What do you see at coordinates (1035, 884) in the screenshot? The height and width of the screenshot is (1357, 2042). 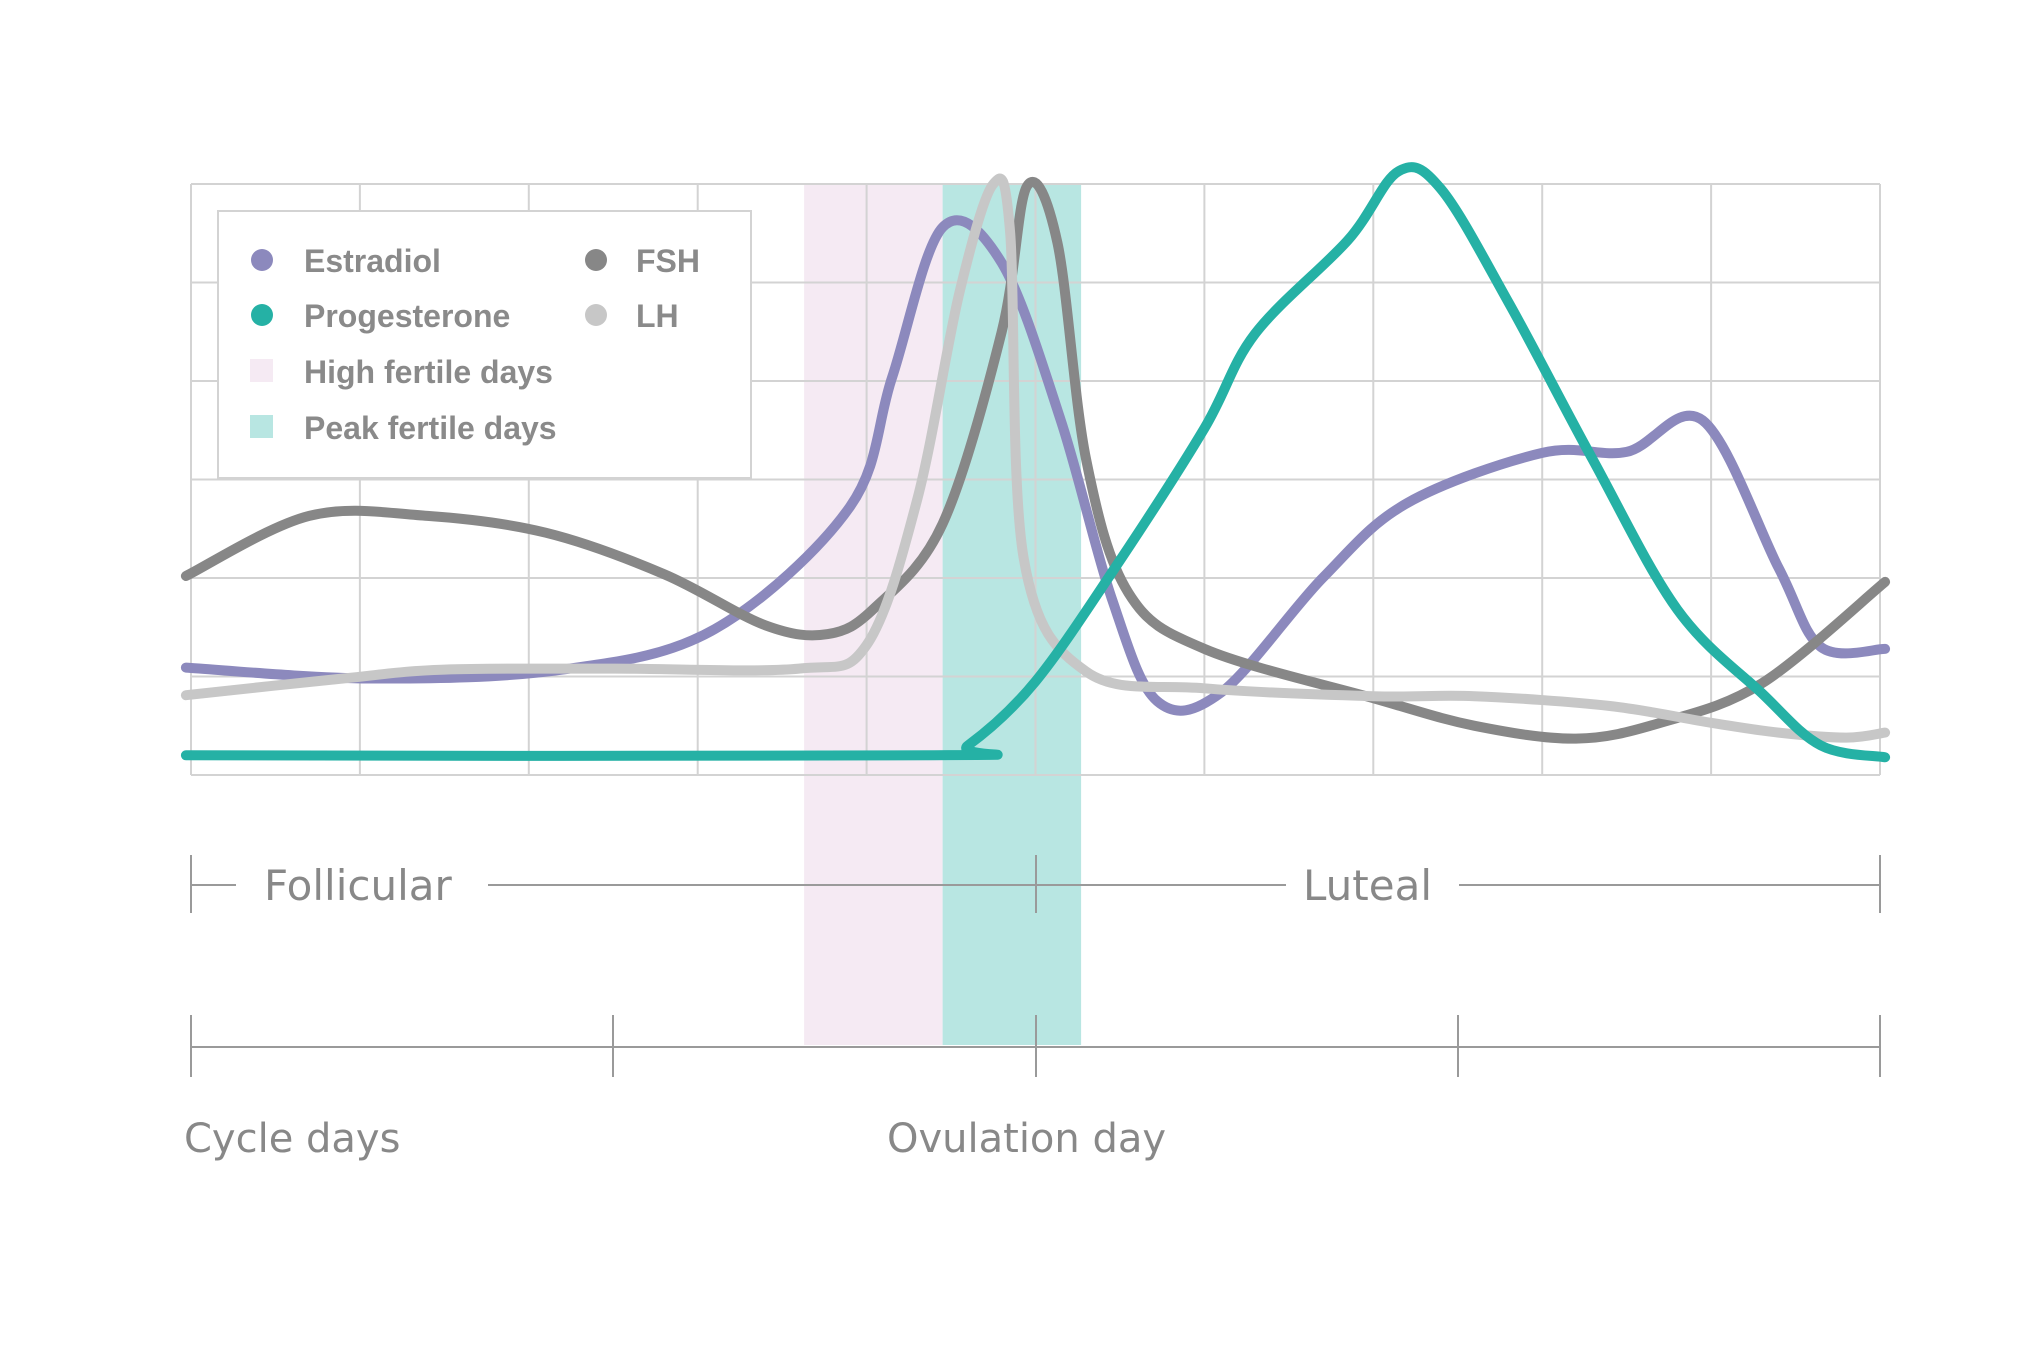 I see `phase-bracket` at bounding box center [1035, 884].